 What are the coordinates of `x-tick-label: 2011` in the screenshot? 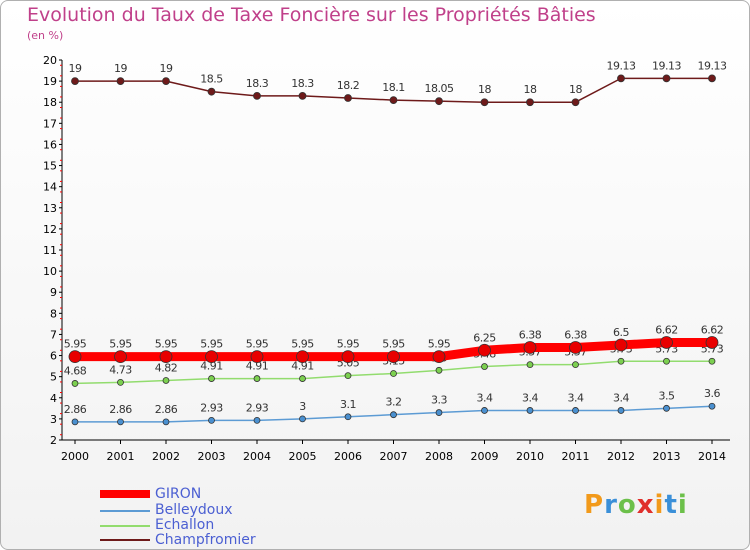 It's located at (576, 456).